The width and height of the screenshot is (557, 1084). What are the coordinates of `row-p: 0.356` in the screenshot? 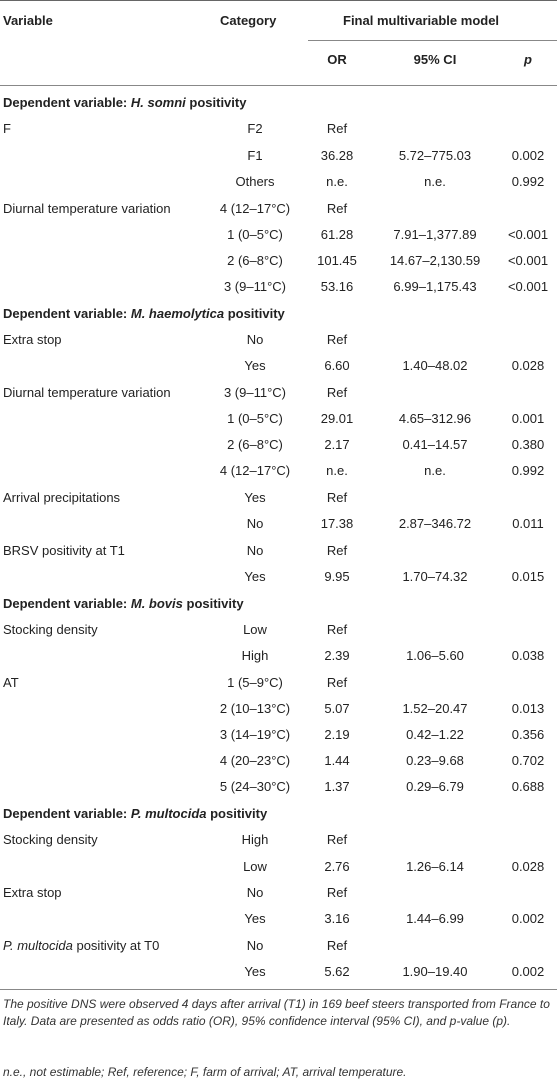 It's located at (528, 734).